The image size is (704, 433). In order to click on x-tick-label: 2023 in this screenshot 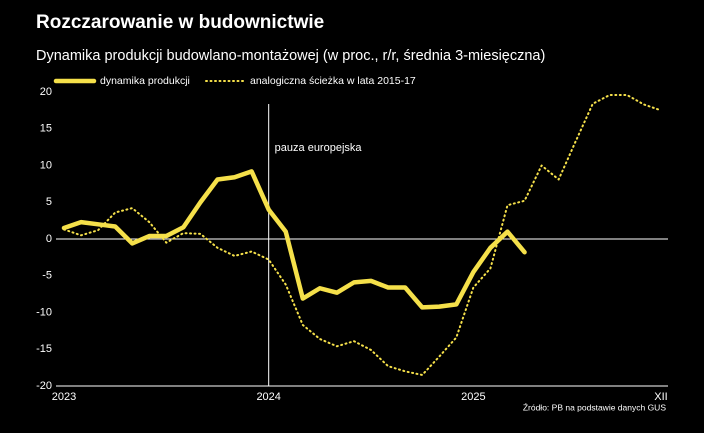, I will do `click(64, 397)`.